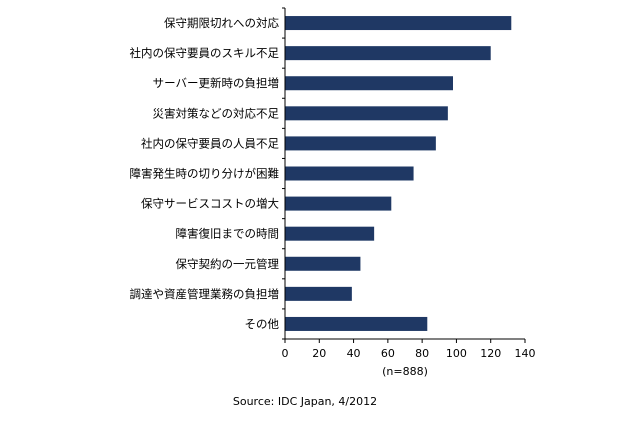 Image resolution: width=640 pixels, height=426 pixels. What do you see at coordinates (456, 353) in the screenshot?
I see `x-tick-label-5: 100` at bounding box center [456, 353].